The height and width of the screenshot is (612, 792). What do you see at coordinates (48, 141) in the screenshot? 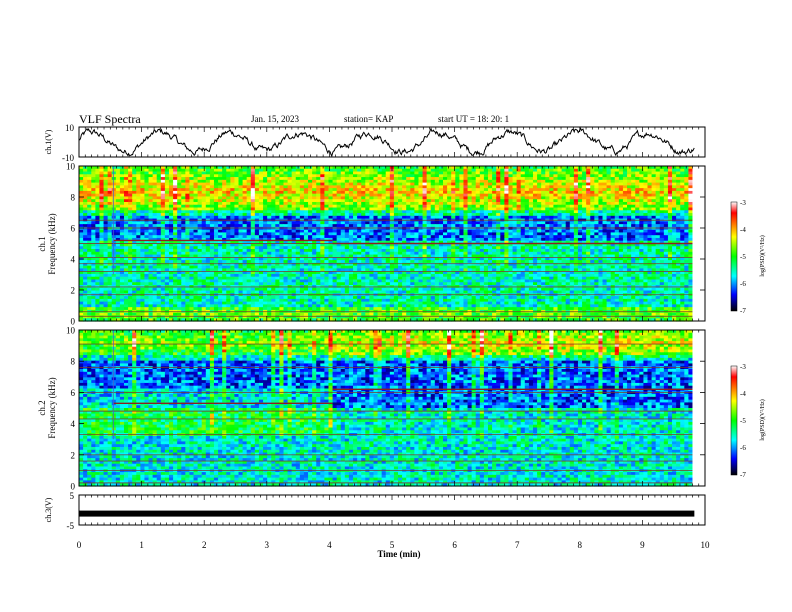
I see `ch1-waveform-ylabel: ch.1(V)` at bounding box center [48, 141].